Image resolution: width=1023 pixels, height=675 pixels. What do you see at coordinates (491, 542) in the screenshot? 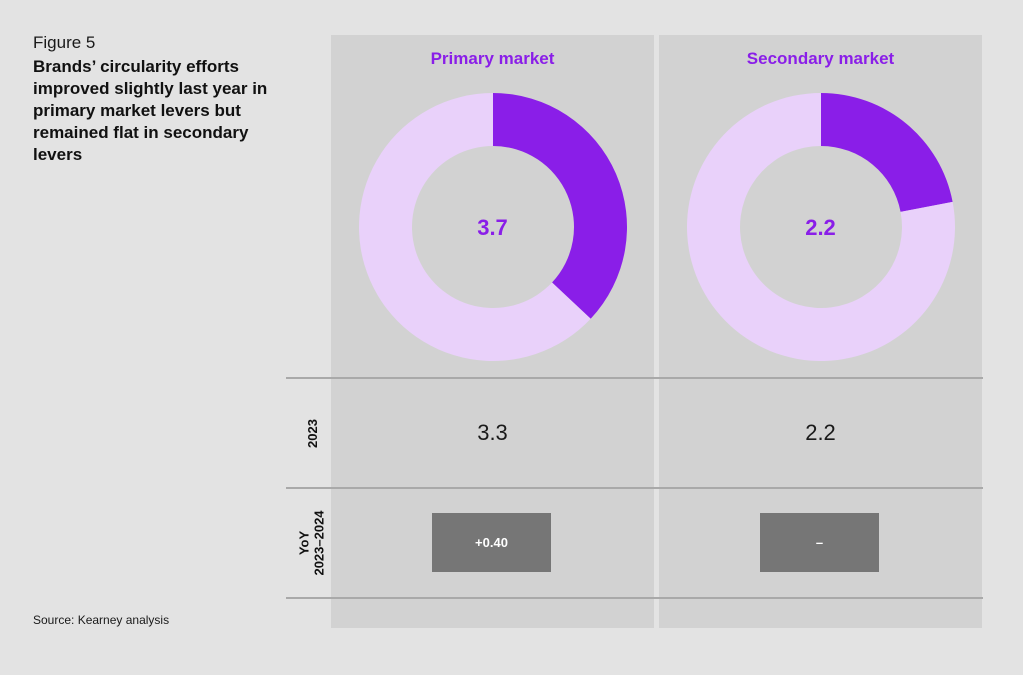
I see `yoy-badge-primary: +0.40` at bounding box center [491, 542].